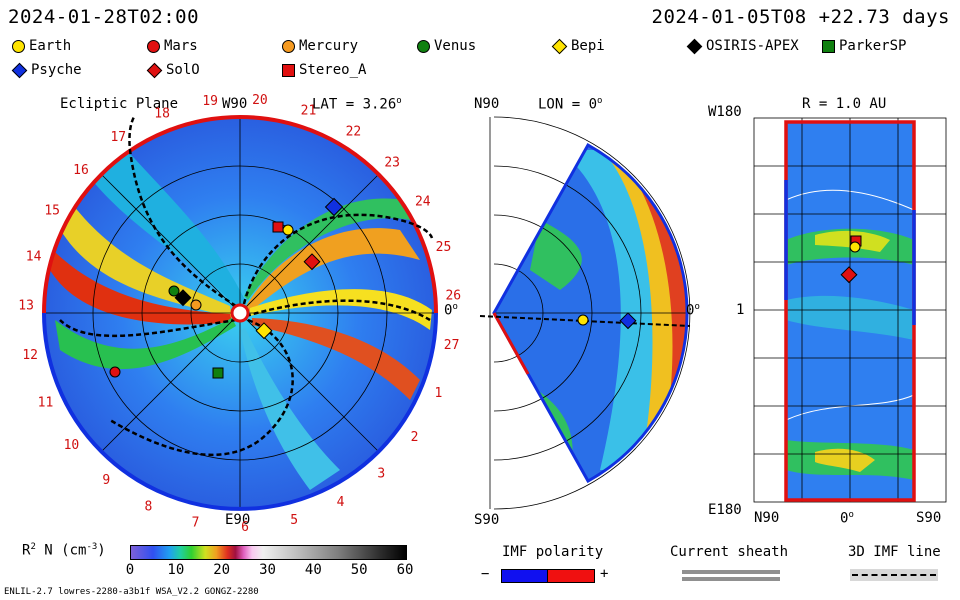  What do you see at coordinates (752, 46) in the screenshot?
I see `legend-label: OSIRIS-APEX` at bounding box center [752, 46].